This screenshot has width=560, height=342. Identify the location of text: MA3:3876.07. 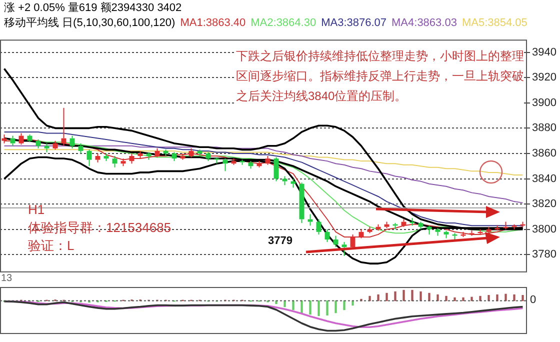
(354, 23).